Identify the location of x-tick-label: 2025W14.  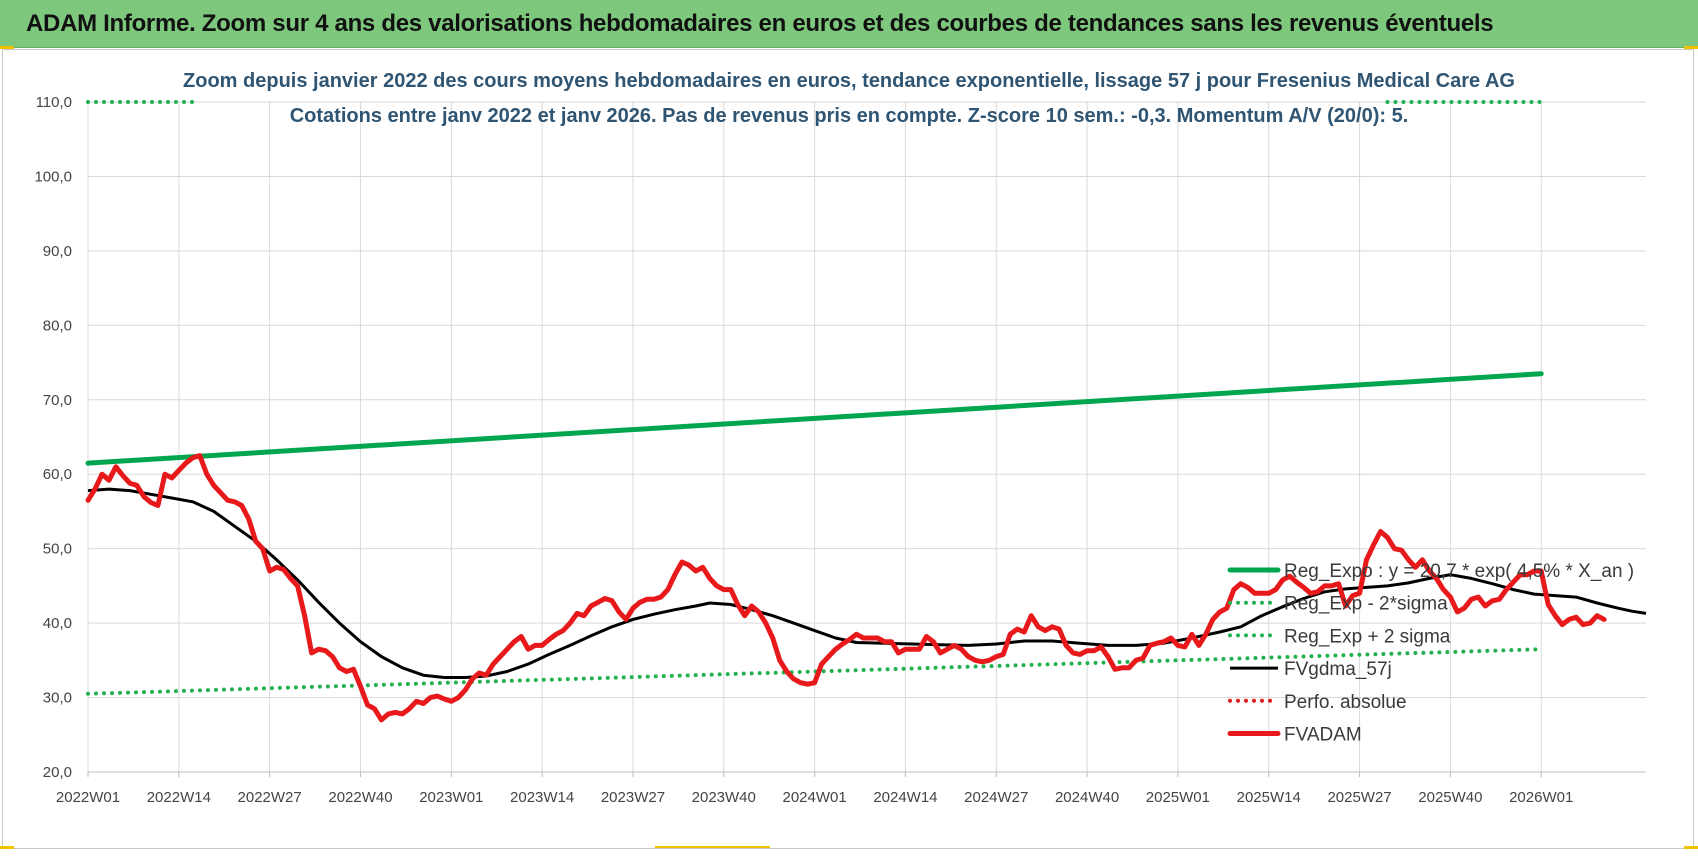
(1269, 797).